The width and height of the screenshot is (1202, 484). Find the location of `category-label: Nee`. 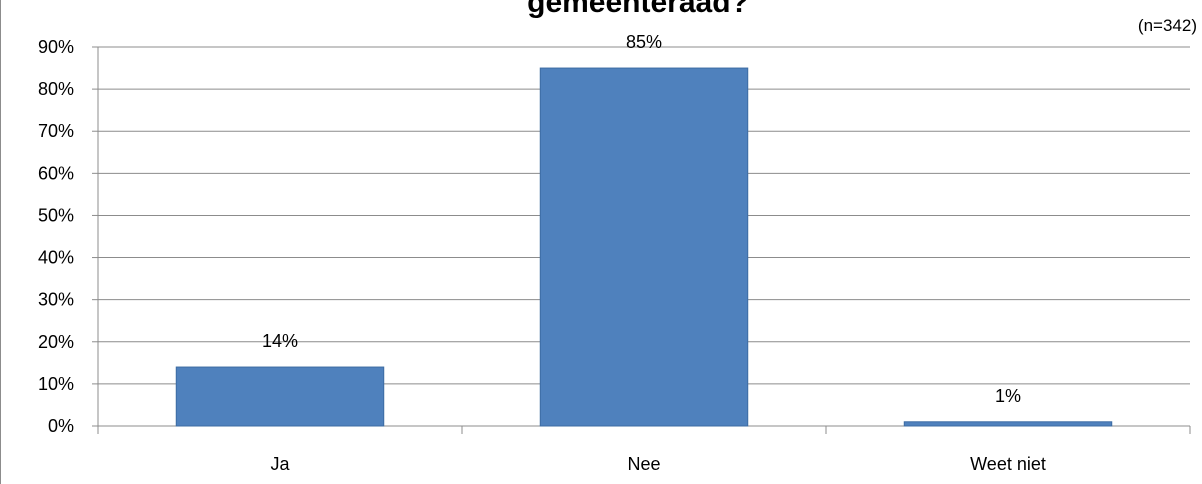

category-label: Nee is located at coordinates (643, 464).